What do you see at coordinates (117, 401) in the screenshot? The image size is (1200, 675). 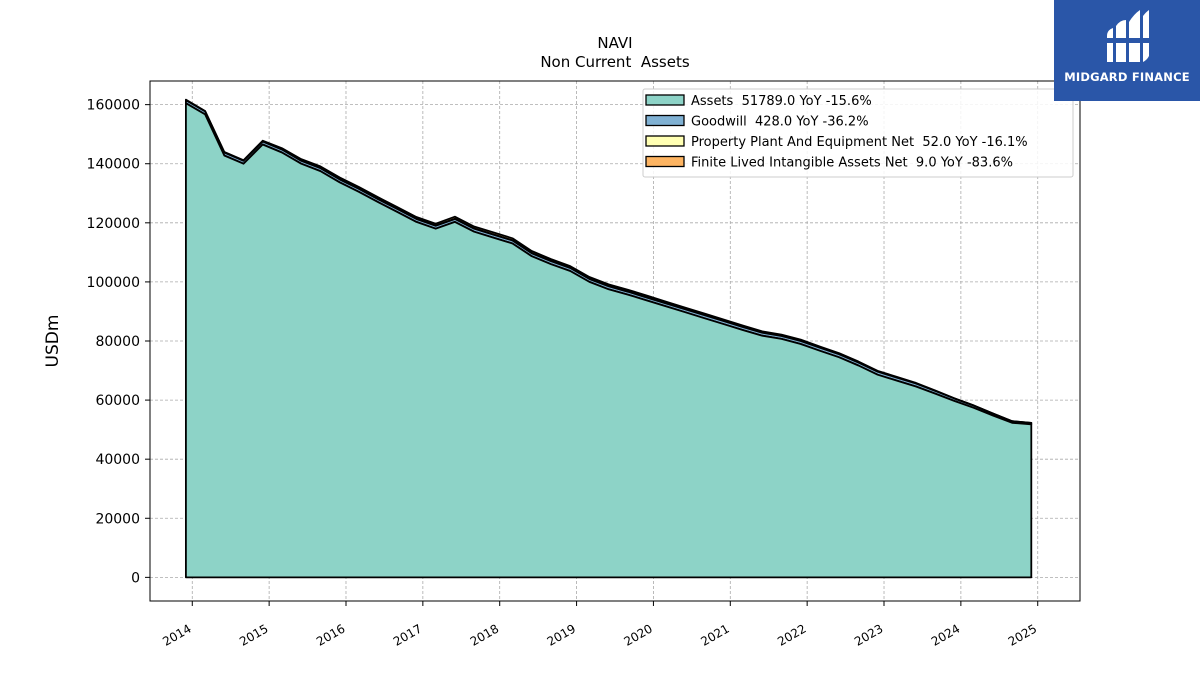 I see `y-tick-label: 60000` at bounding box center [117, 401].